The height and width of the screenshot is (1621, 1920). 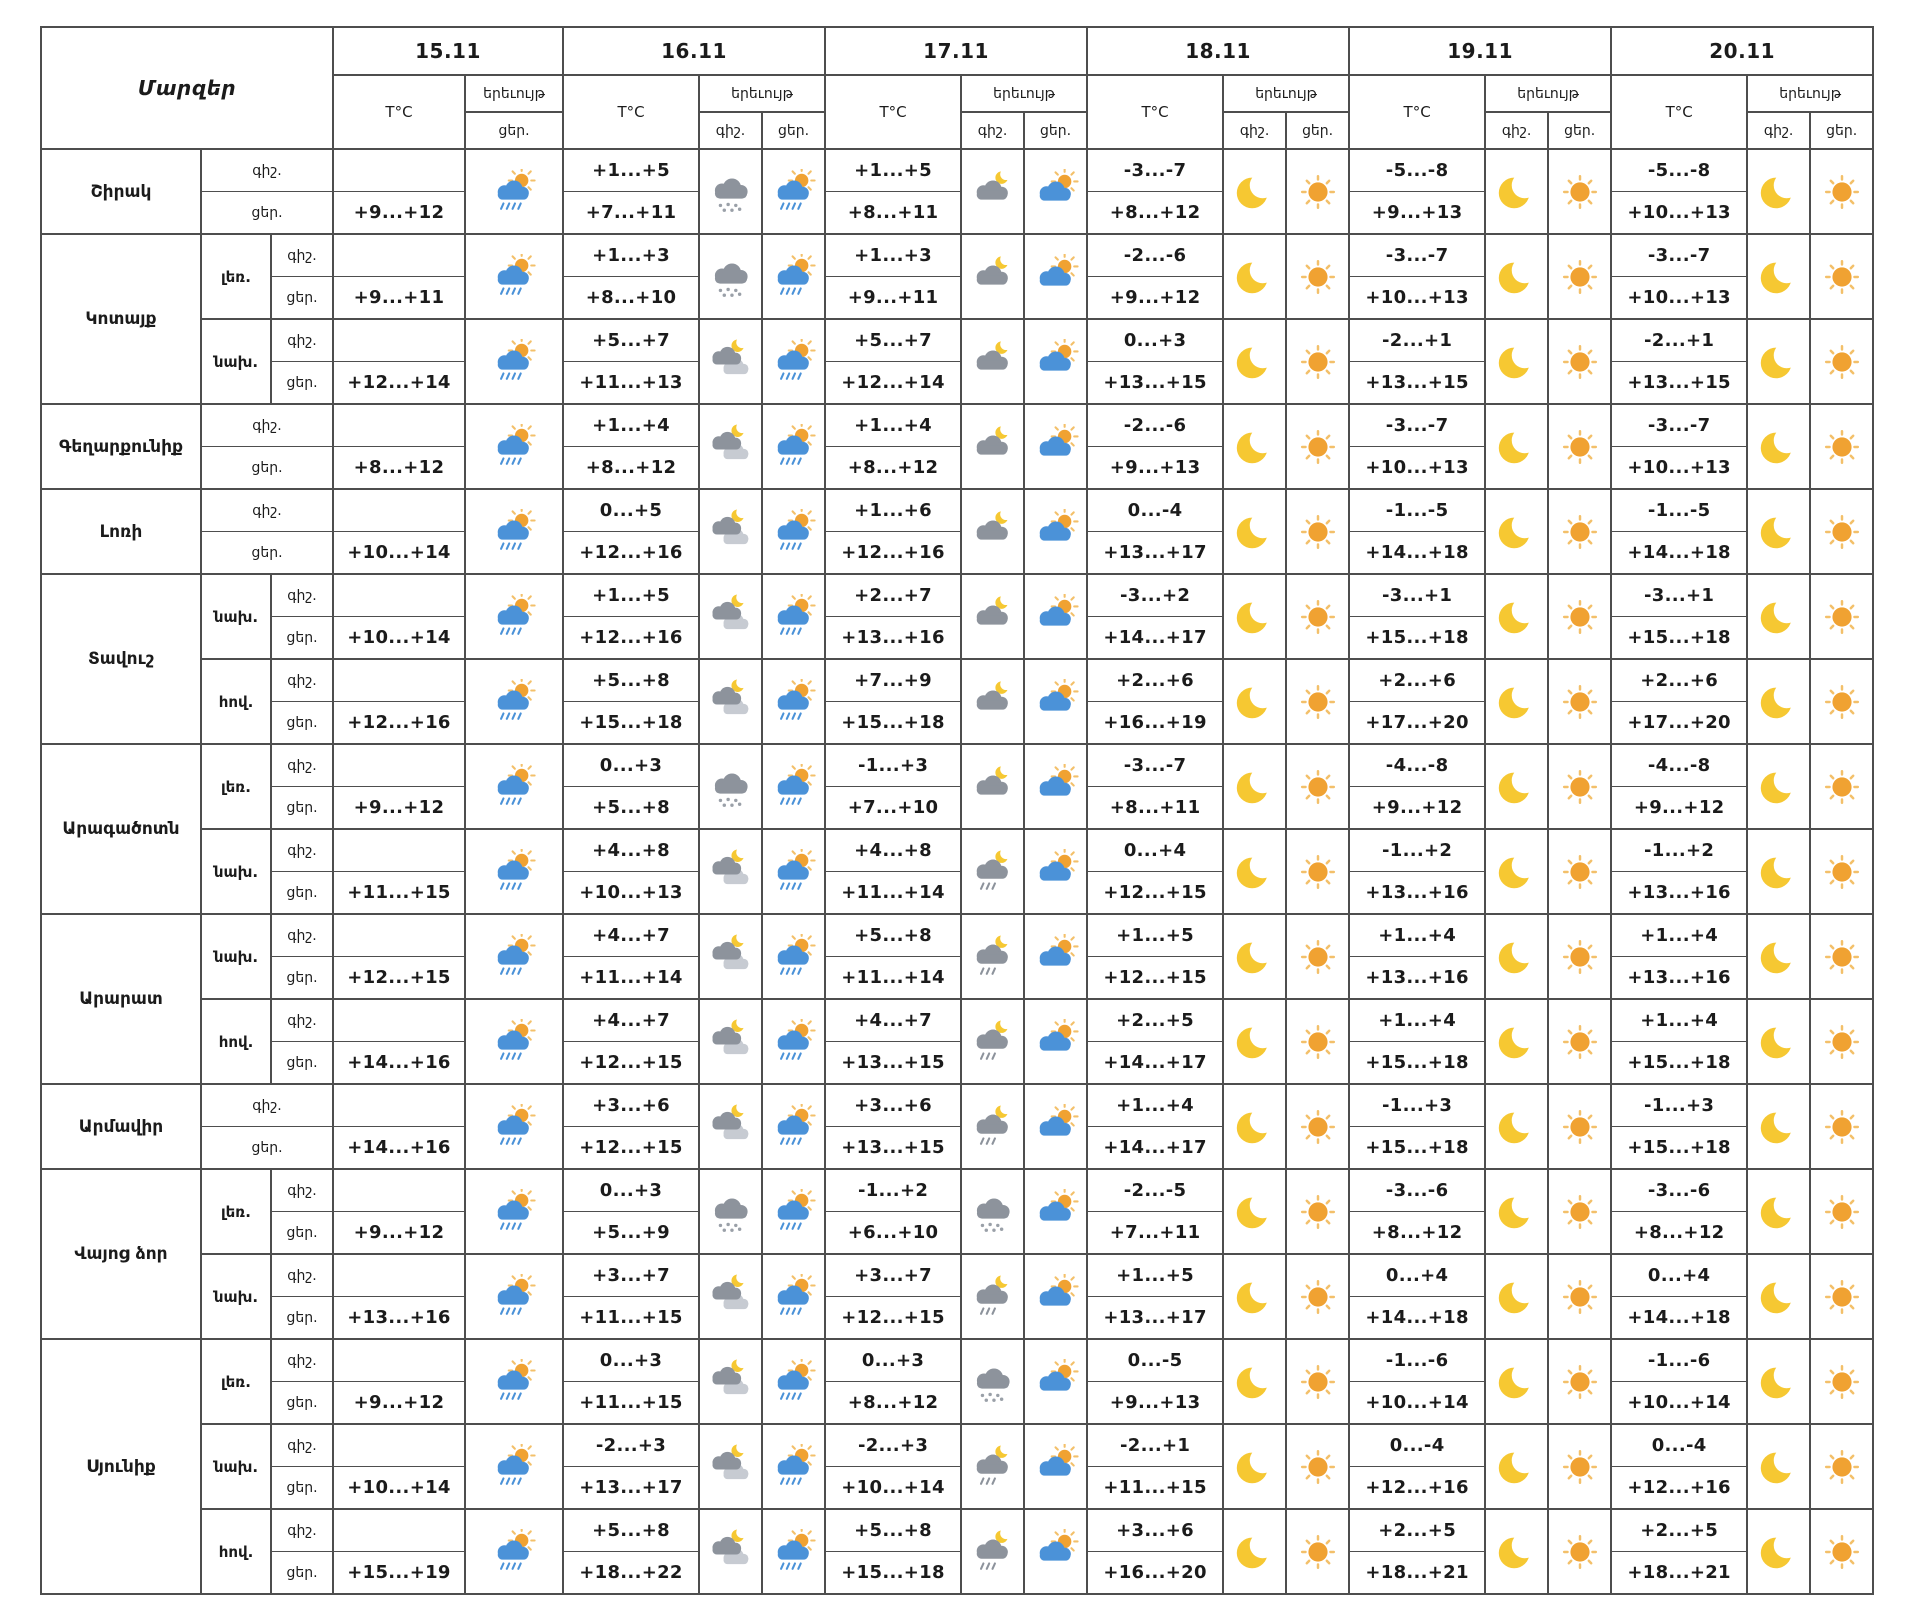 I want to click on temp-day: +18...+21, so click(x=1417, y=1573).